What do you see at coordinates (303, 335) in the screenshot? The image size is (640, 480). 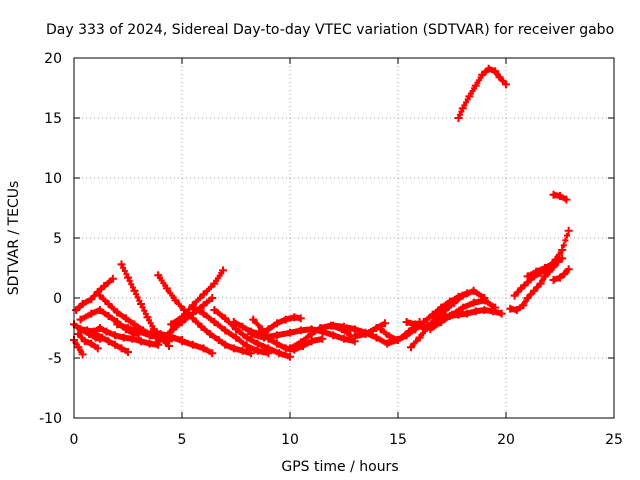 I see `data-series-track-s` at bounding box center [303, 335].